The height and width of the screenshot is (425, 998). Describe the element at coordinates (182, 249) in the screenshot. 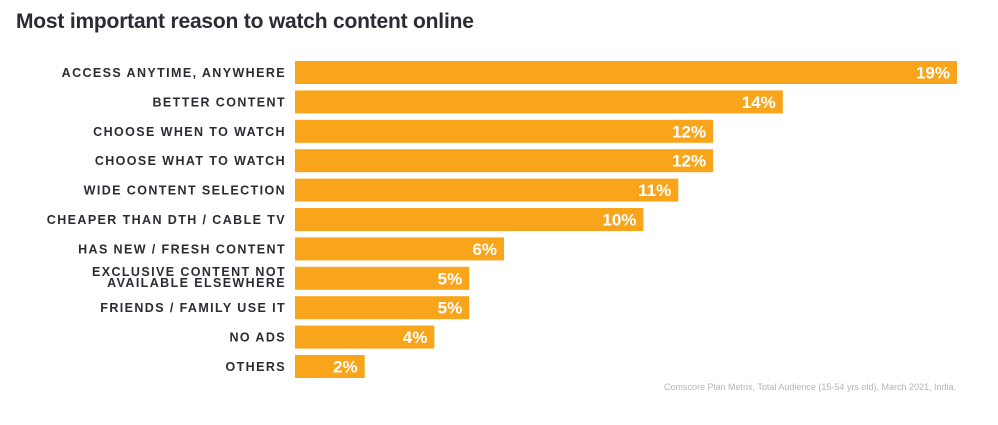

I see `category-label: HAS NEW / FRESH CONTENT` at that location.